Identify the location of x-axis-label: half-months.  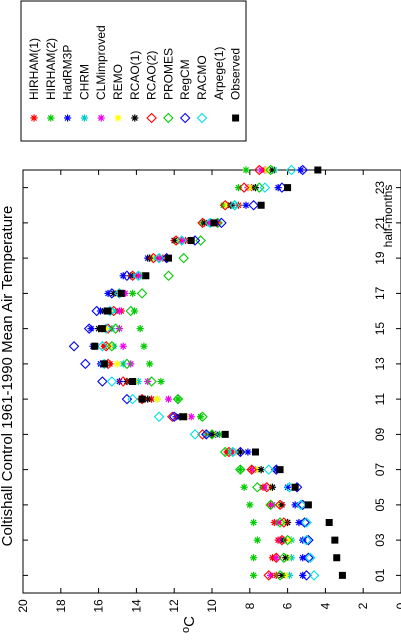
(388, 216).